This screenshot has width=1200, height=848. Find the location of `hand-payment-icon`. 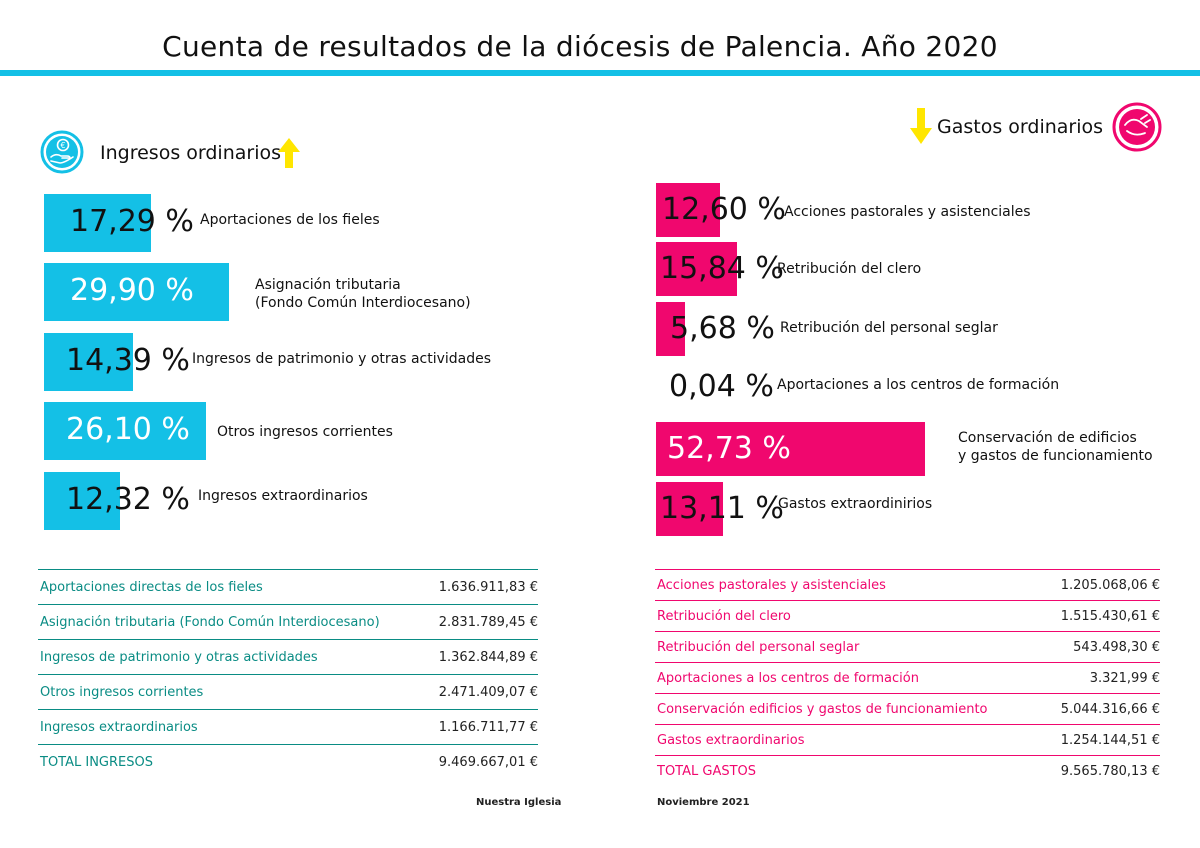

hand-payment-icon is located at coordinates (1137, 127).